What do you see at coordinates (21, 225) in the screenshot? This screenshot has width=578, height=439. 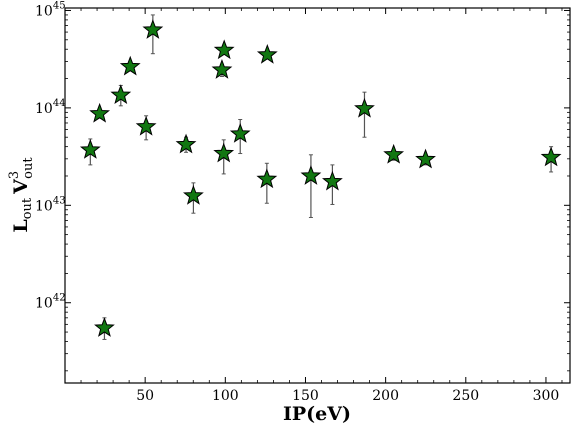 I see `y-axis-label-main: L` at bounding box center [21, 225].